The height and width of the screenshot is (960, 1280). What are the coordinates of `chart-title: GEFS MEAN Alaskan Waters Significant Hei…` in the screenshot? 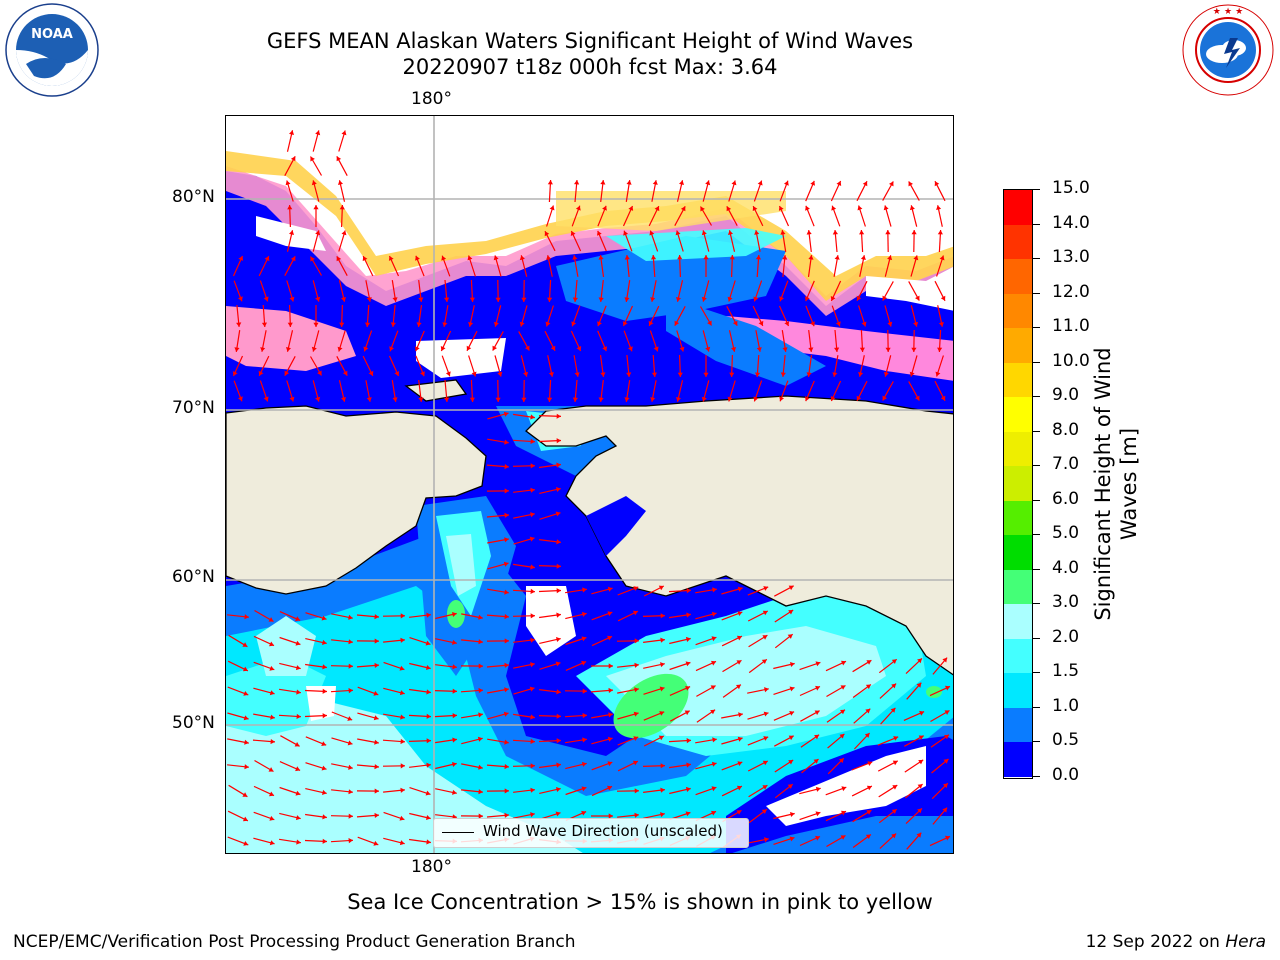 It's located at (590, 41).